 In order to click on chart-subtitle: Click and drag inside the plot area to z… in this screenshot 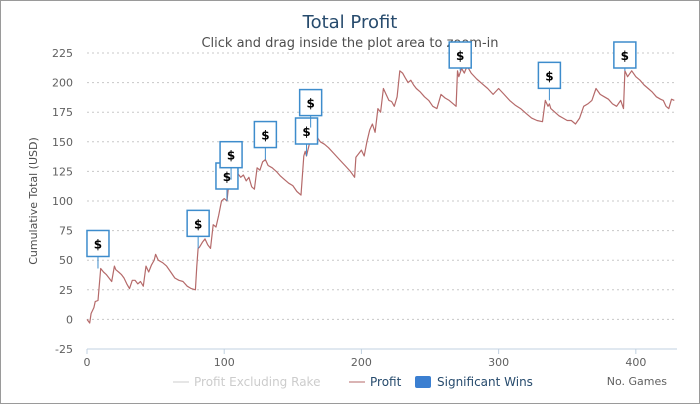, I will do `click(349, 43)`.